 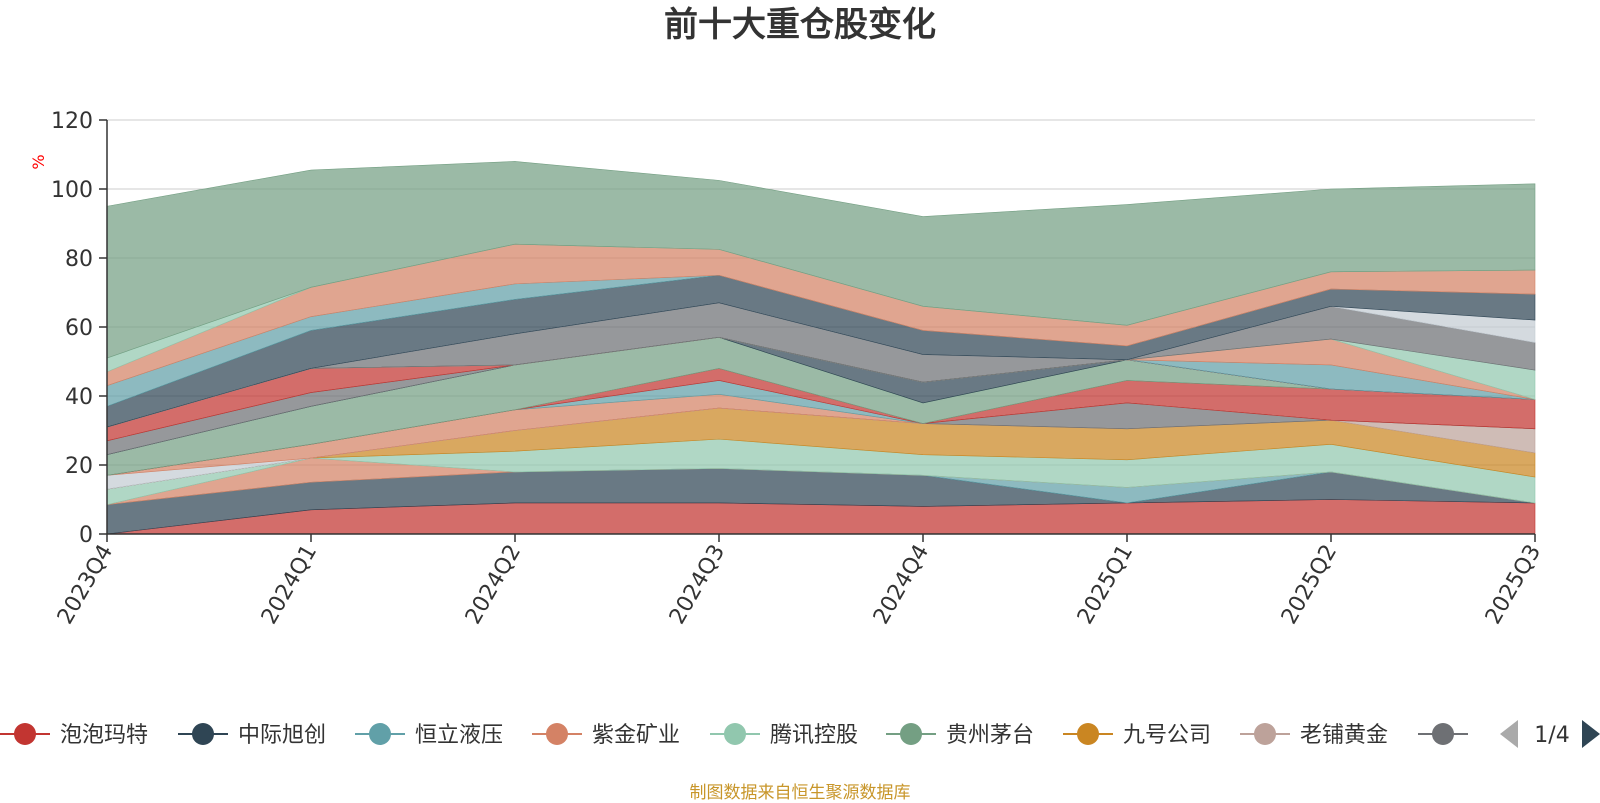 What do you see at coordinates (1459, 735) in the screenshot?
I see `legend-item-9: 文` at bounding box center [1459, 735].